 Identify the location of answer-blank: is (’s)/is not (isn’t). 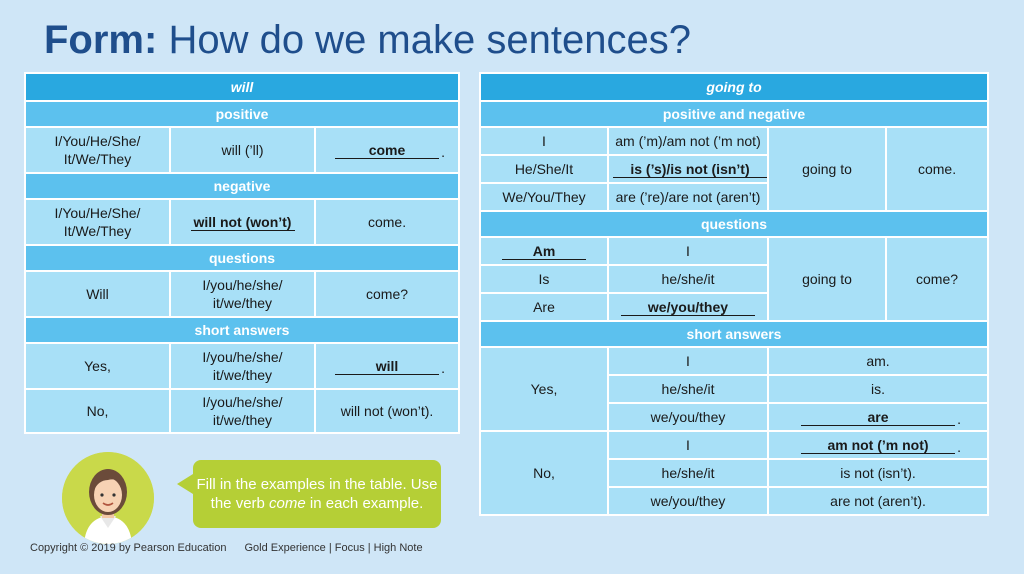
(690, 170).